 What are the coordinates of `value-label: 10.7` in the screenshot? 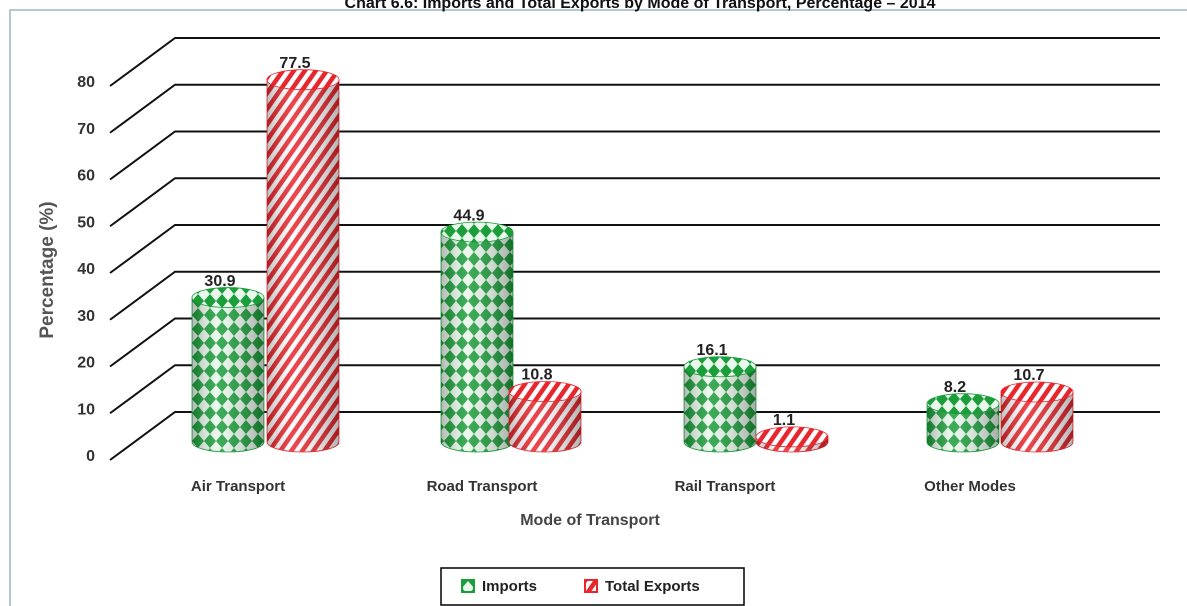 It's located at (1028, 375).